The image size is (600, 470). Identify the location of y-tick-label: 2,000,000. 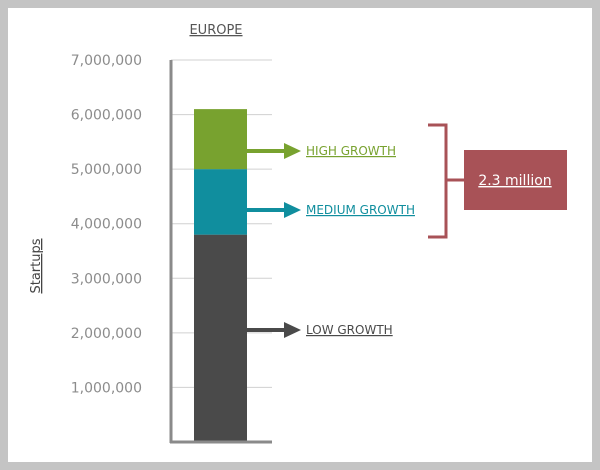
(106, 334).